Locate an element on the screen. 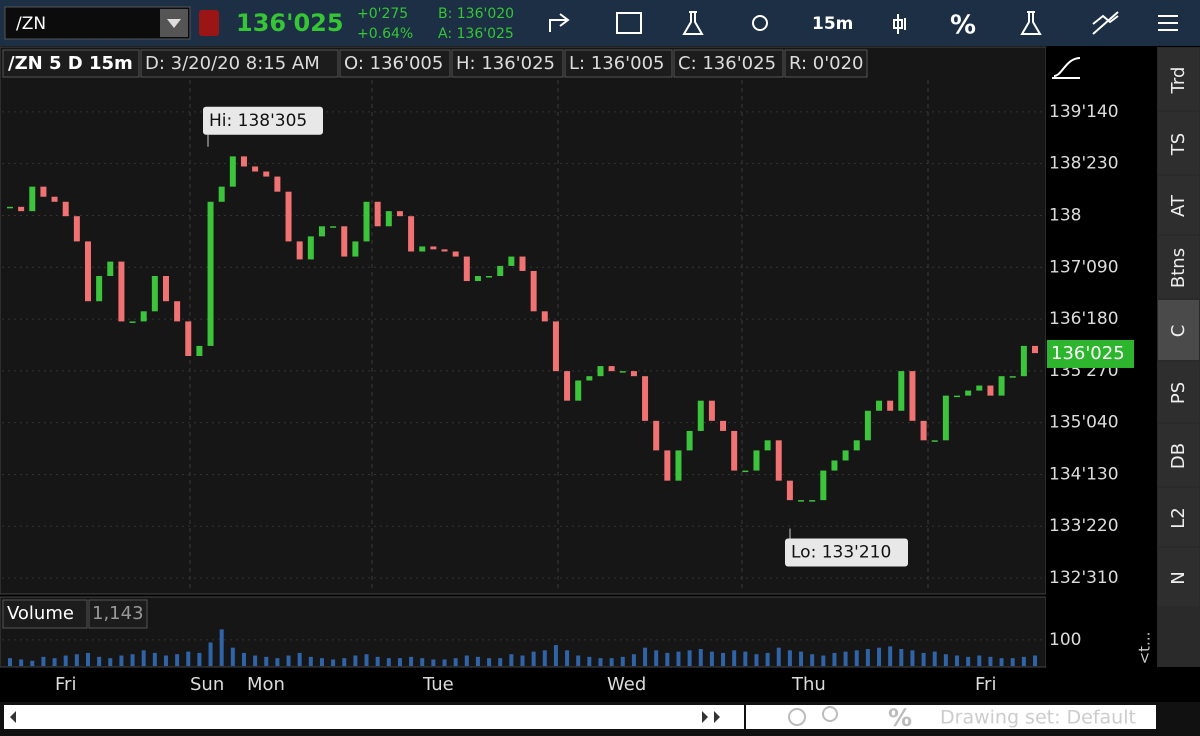 This screenshot has width=1200, height=736. side-tab-label: TS is located at coordinates (1178, 144).